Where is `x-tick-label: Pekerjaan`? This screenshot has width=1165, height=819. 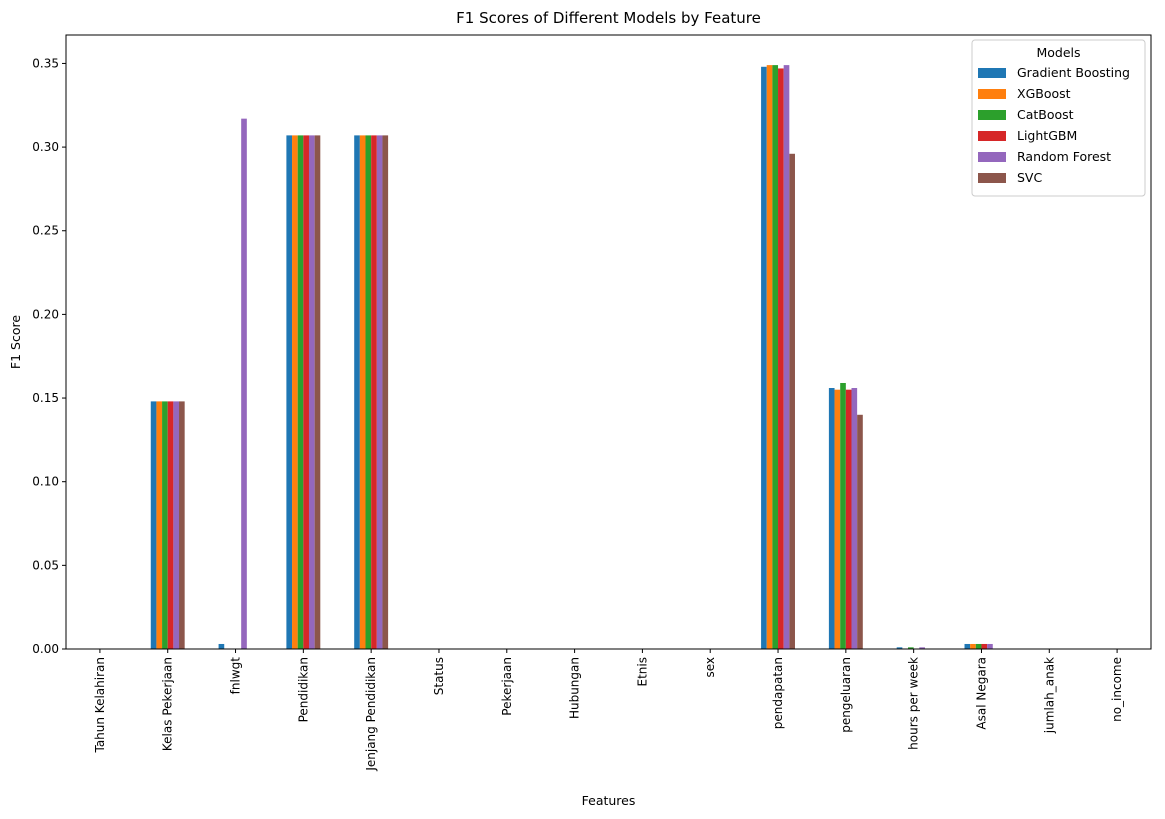
x-tick-label: Pekerjaan is located at coordinates (507, 686).